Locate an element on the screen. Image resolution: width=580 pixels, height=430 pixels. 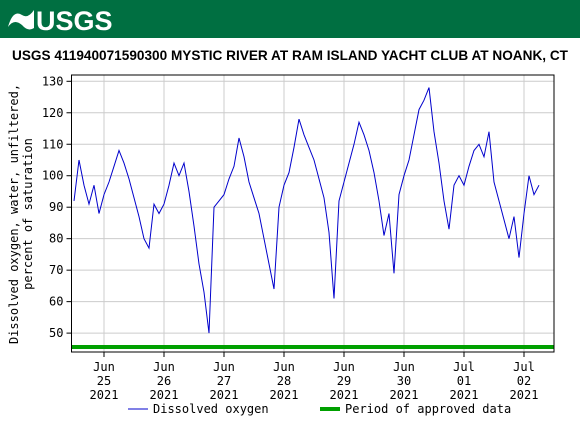
x-tick-label: 28 is located at coordinates (284, 381).